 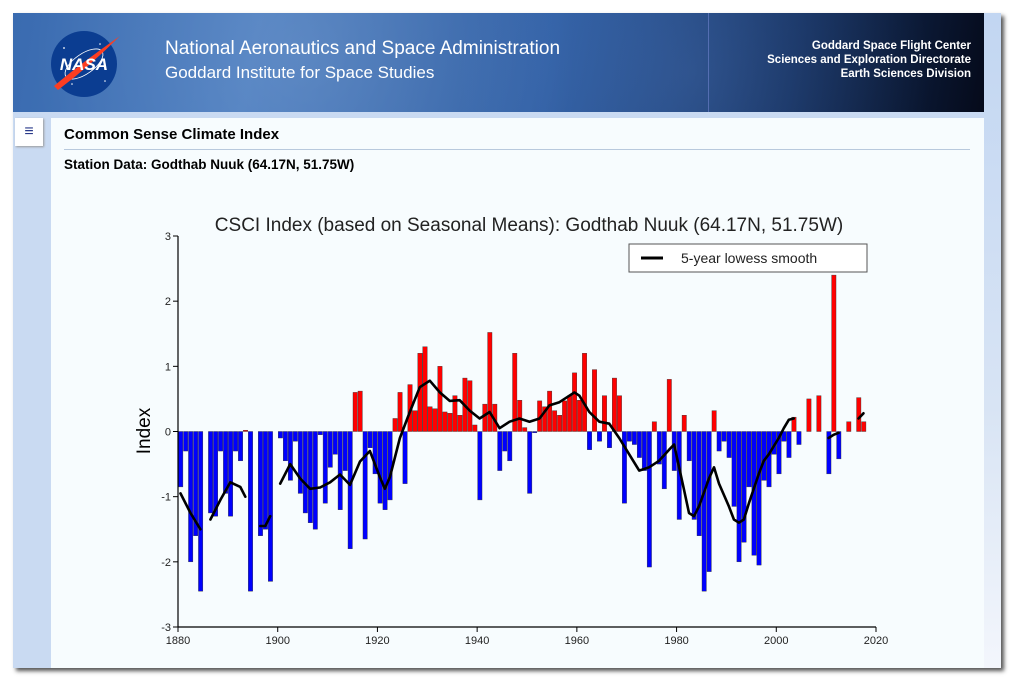 What do you see at coordinates (166, 498) in the screenshot?
I see `y-tick-label: -1` at bounding box center [166, 498].